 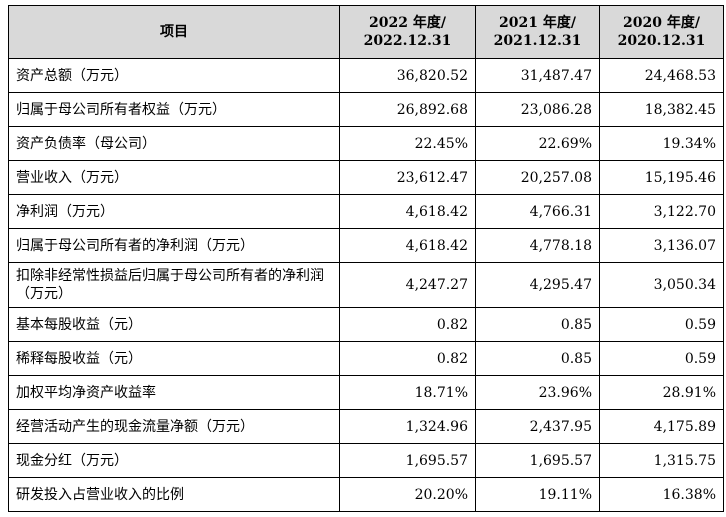 I want to click on row-label: 资产总额（万元）, so click(x=174, y=75).